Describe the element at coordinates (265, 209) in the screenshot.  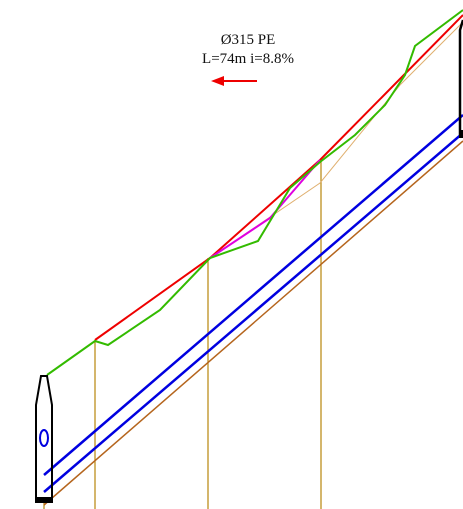
I see `existing-line` at that location.